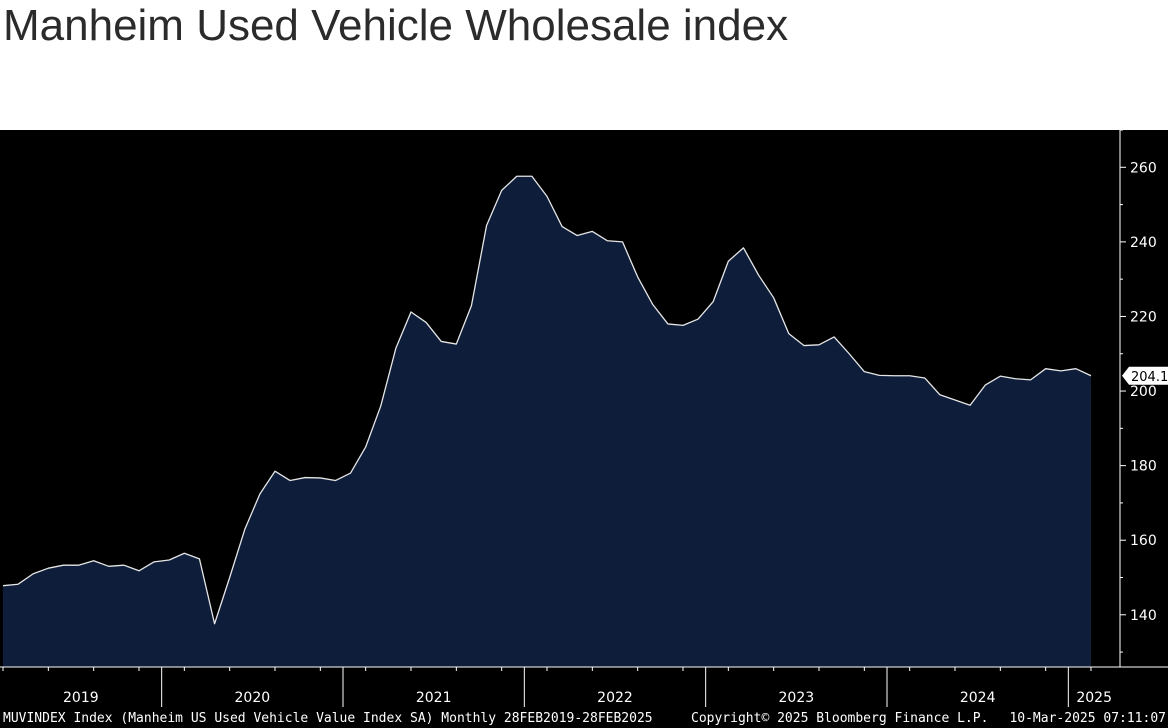  I want to click on y-tick-label: 160, so click(1143, 541).